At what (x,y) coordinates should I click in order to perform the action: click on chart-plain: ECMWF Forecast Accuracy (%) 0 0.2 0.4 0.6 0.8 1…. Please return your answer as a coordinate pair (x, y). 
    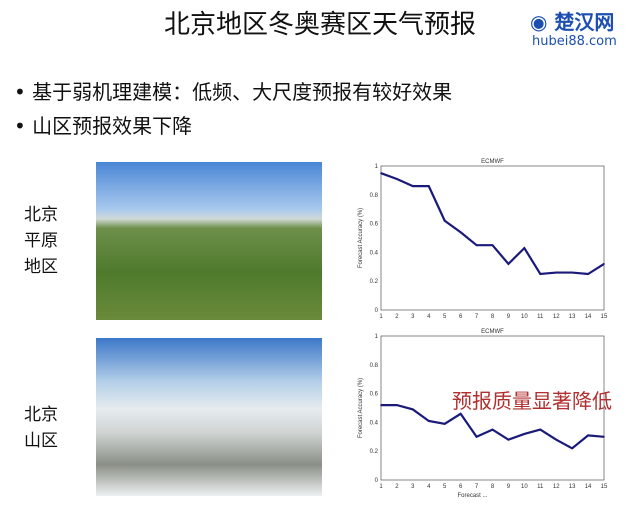
    Looking at the image, I should click on (483, 239).